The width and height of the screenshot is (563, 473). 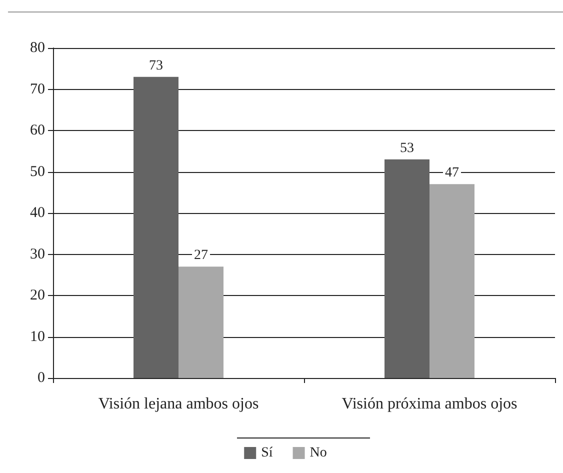 I want to click on data-label: 73, so click(x=156, y=66).